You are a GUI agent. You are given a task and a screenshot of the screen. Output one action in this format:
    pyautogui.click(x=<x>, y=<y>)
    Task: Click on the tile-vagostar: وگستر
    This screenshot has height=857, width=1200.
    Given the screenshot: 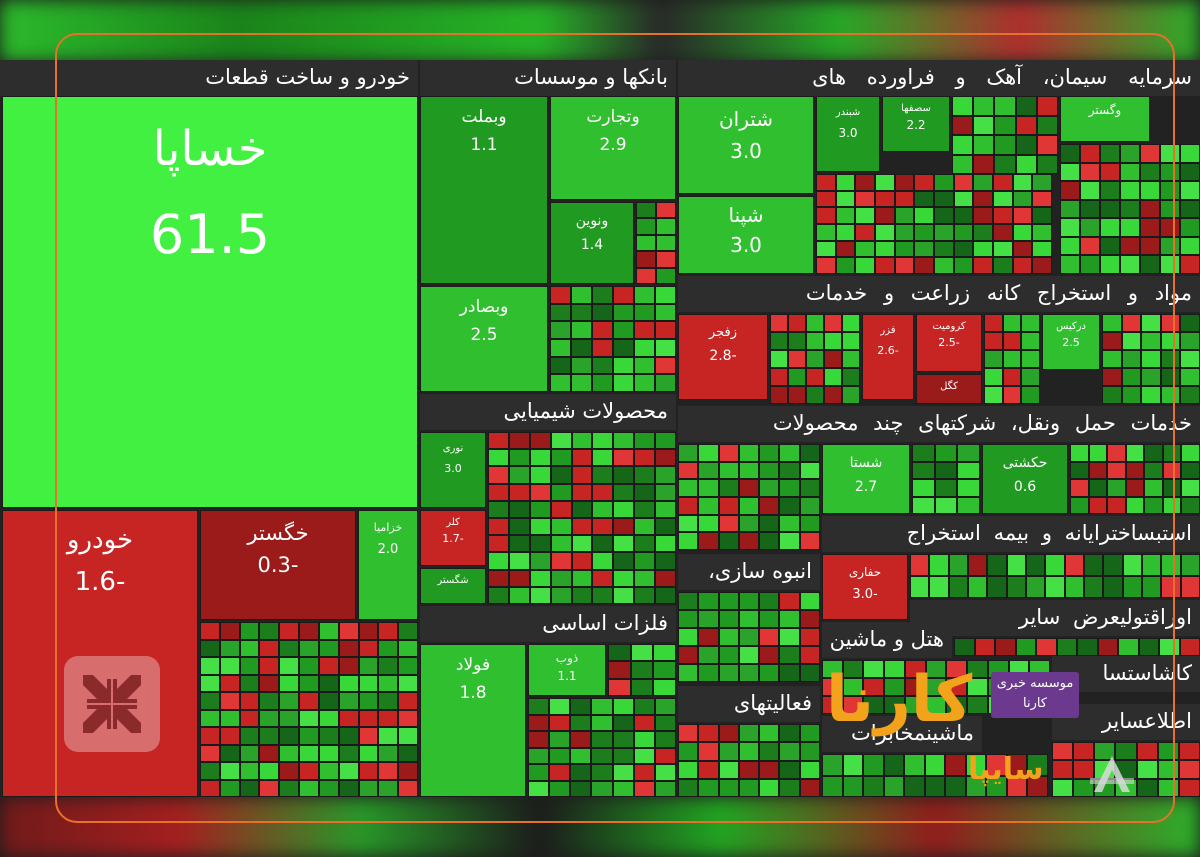 What is the action you would take?
    pyautogui.click(x=1105, y=119)
    